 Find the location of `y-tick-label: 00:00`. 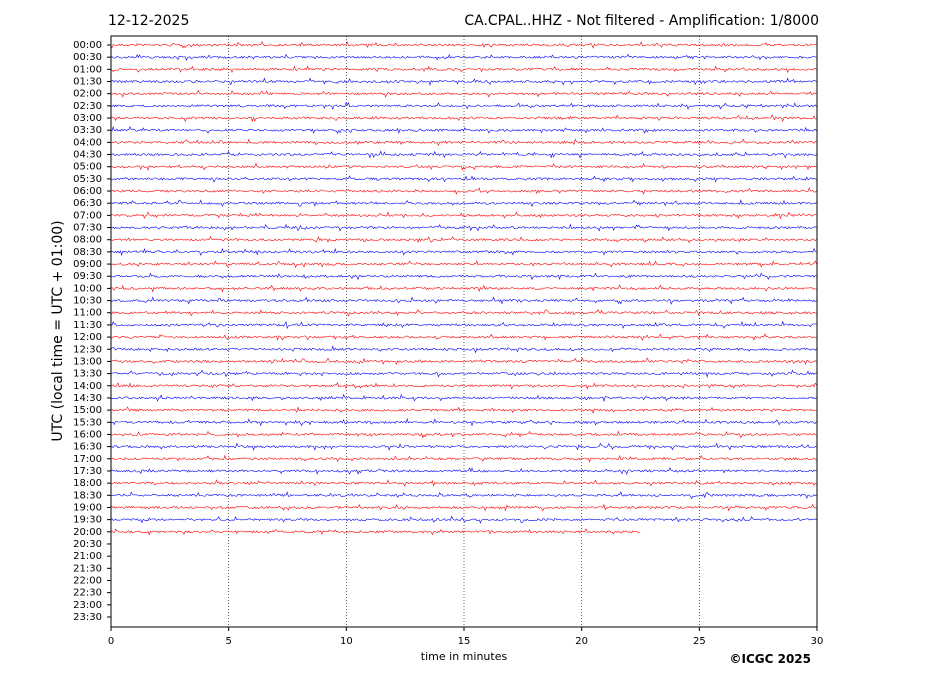

y-tick-label: 00:00 is located at coordinates (87, 45).